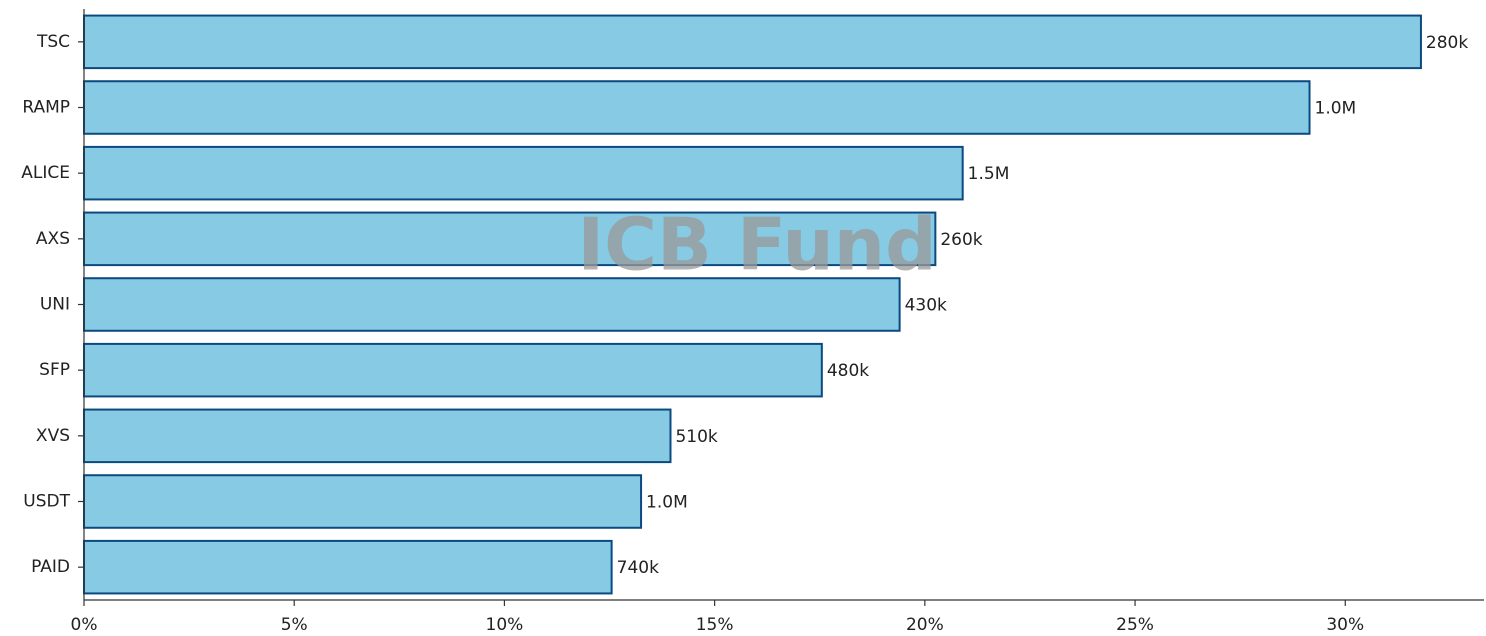 The height and width of the screenshot is (636, 1486). What do you see at coordinates (1345, 625) in the screenshot?
I see `x-tick-label: 30%` at bounding box center [1345, 625].